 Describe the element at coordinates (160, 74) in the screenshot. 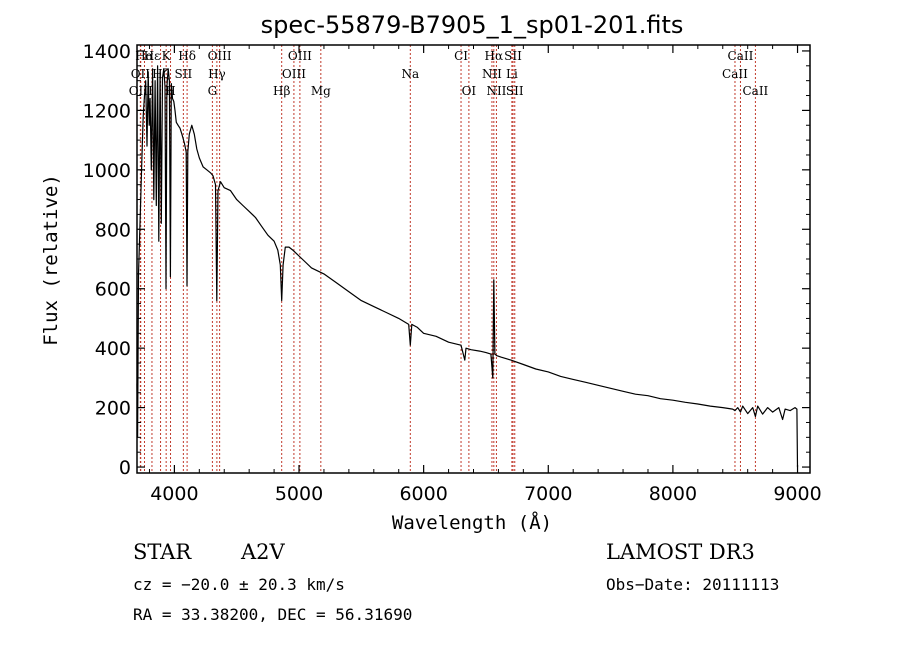

I see `spectral-line-label: Hζ` at that location.